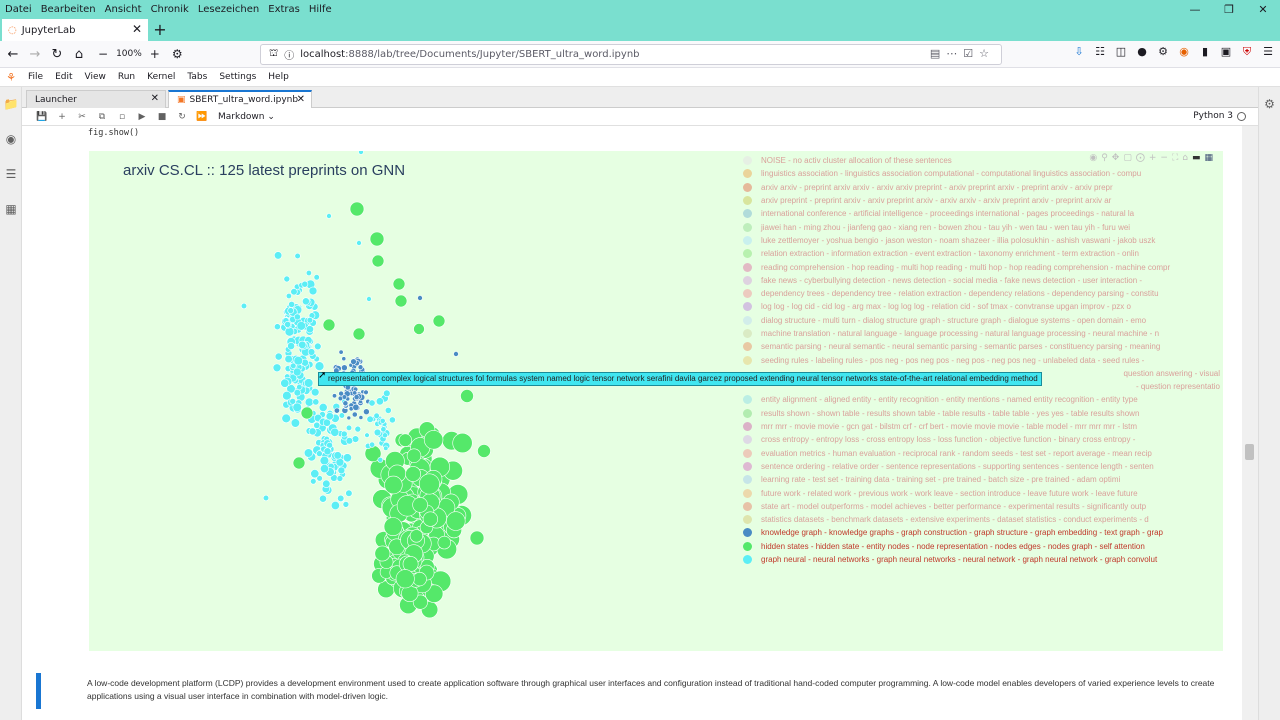  Describe the element at coordinates (57, 54) in the screenshot. I see `reload-icon: ↻` at that location.